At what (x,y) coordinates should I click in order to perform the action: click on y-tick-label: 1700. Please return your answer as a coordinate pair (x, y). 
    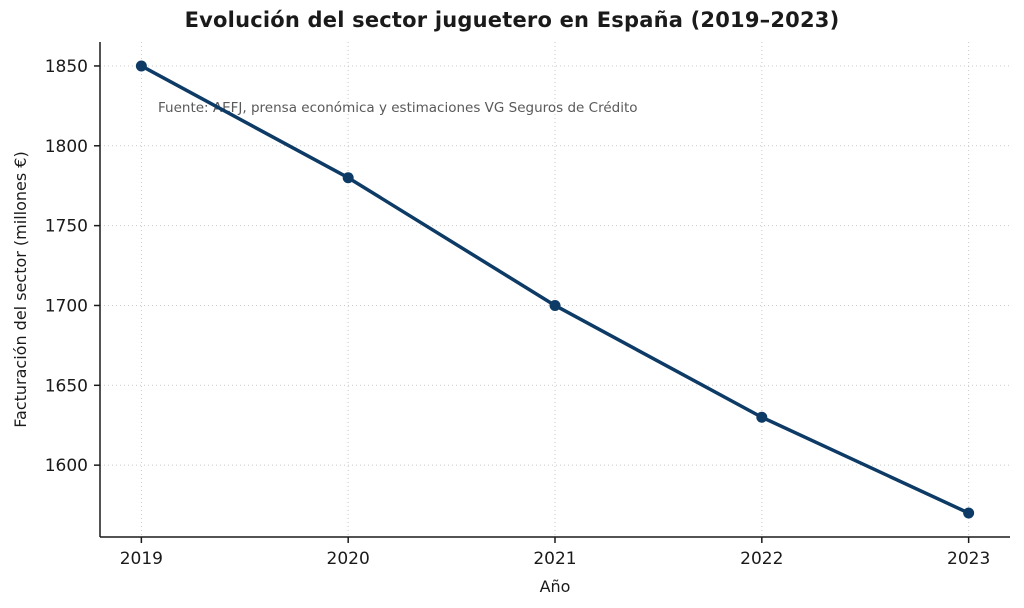
    Looking at the image, I should click on (66, 306).